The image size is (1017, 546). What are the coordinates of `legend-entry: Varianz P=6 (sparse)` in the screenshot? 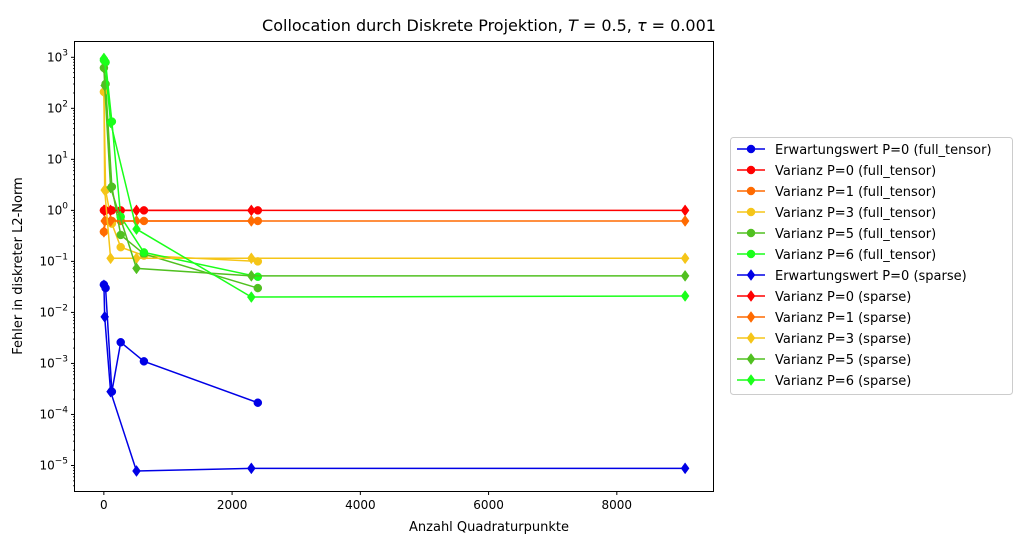 It's located at (824, 381).